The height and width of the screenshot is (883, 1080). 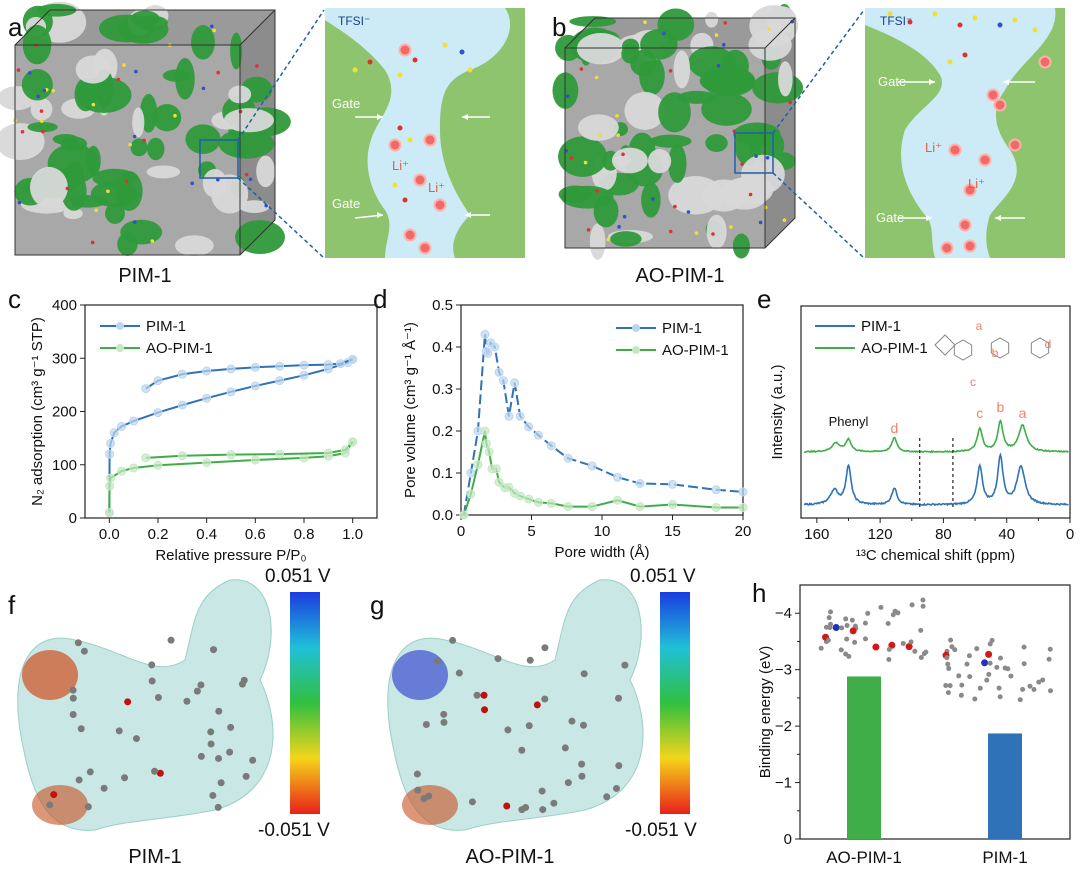 What do you see at coordinates (249, 450) in the screenshot?
I see `c-AO-PIM-1-des-line` at bounding box center [249, 450].